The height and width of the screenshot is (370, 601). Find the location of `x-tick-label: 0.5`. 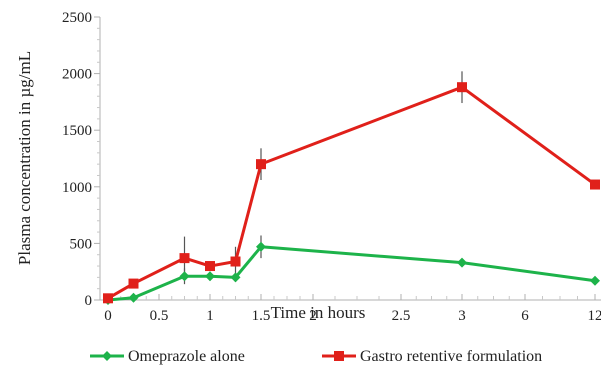

x-tick-label: 0.5 is located at coordinates (159, 316).